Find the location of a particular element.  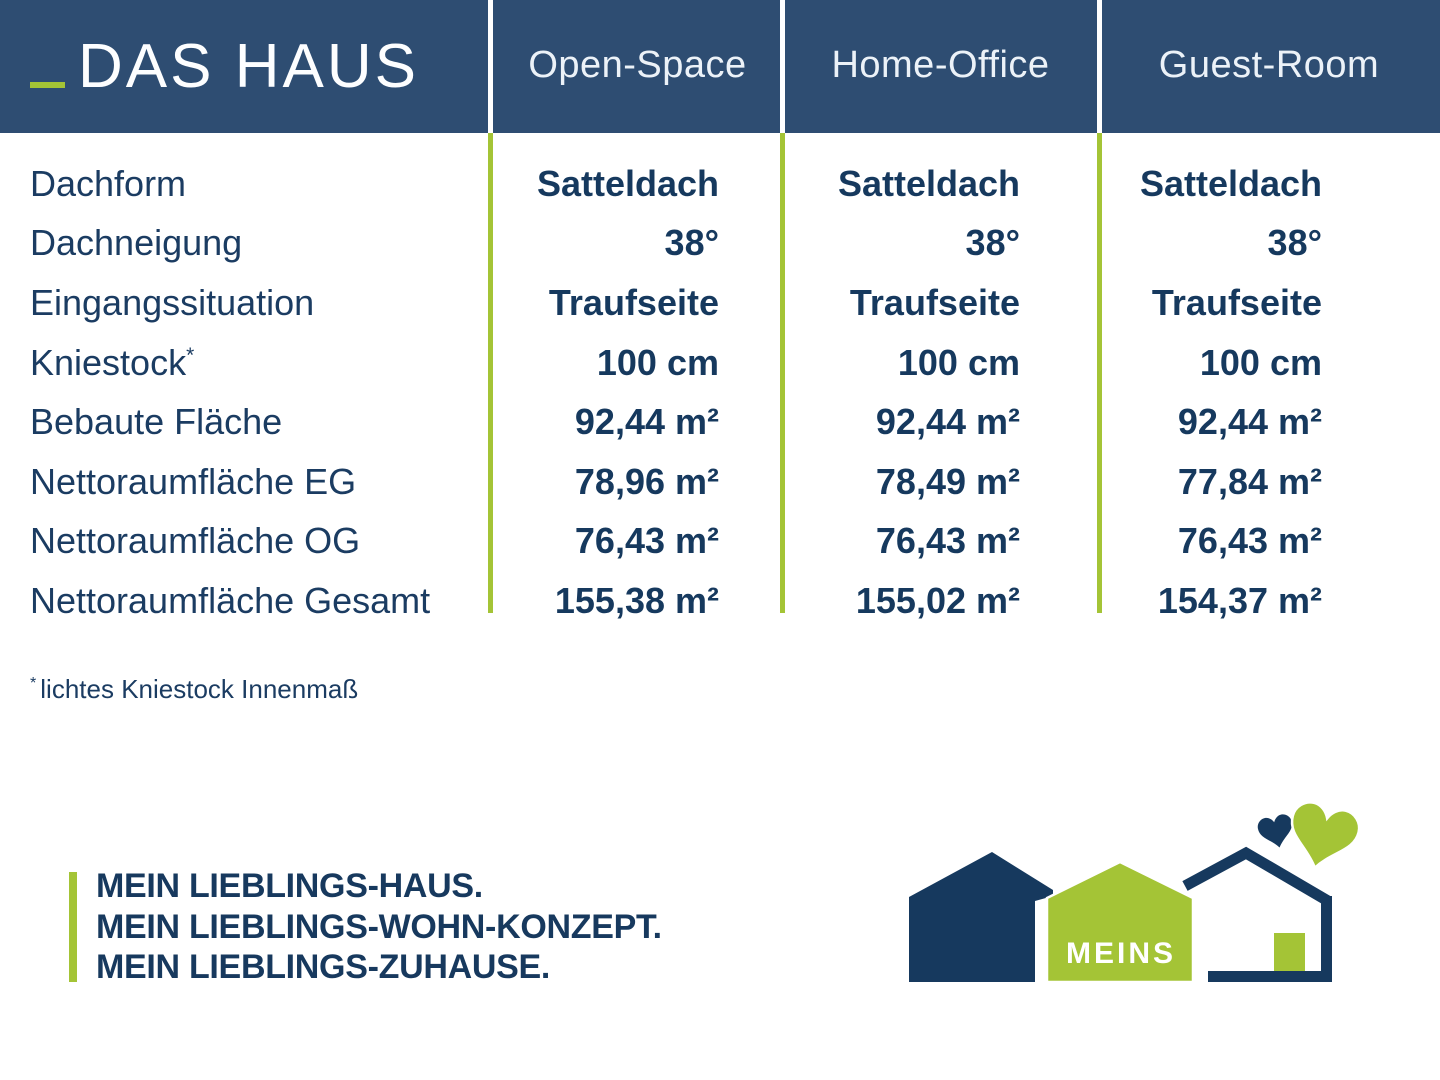

row-label: Dachneigung is located at coordinates (246, 243).